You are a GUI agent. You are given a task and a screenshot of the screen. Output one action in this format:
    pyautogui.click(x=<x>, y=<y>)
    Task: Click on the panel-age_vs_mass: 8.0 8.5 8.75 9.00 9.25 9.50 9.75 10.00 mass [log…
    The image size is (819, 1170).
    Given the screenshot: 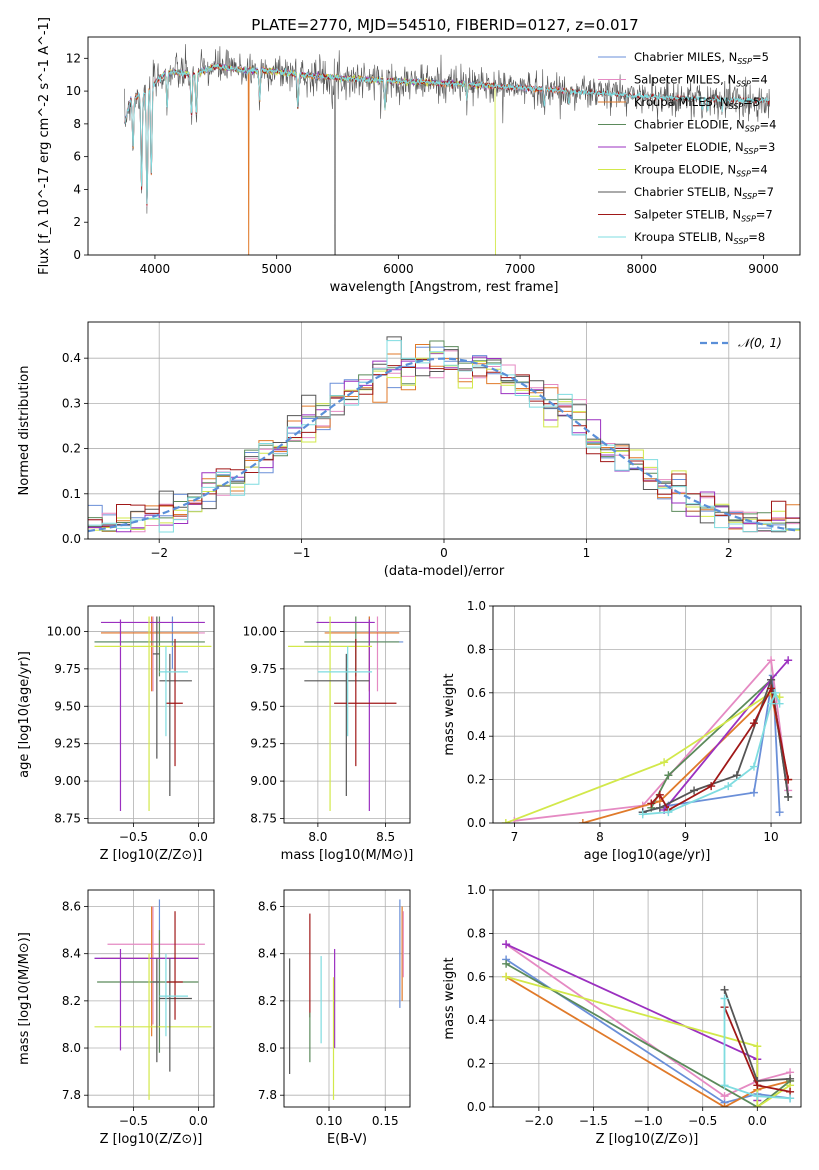 What is the action you would take?
    pyautogui.click(x=328, y=734)
    